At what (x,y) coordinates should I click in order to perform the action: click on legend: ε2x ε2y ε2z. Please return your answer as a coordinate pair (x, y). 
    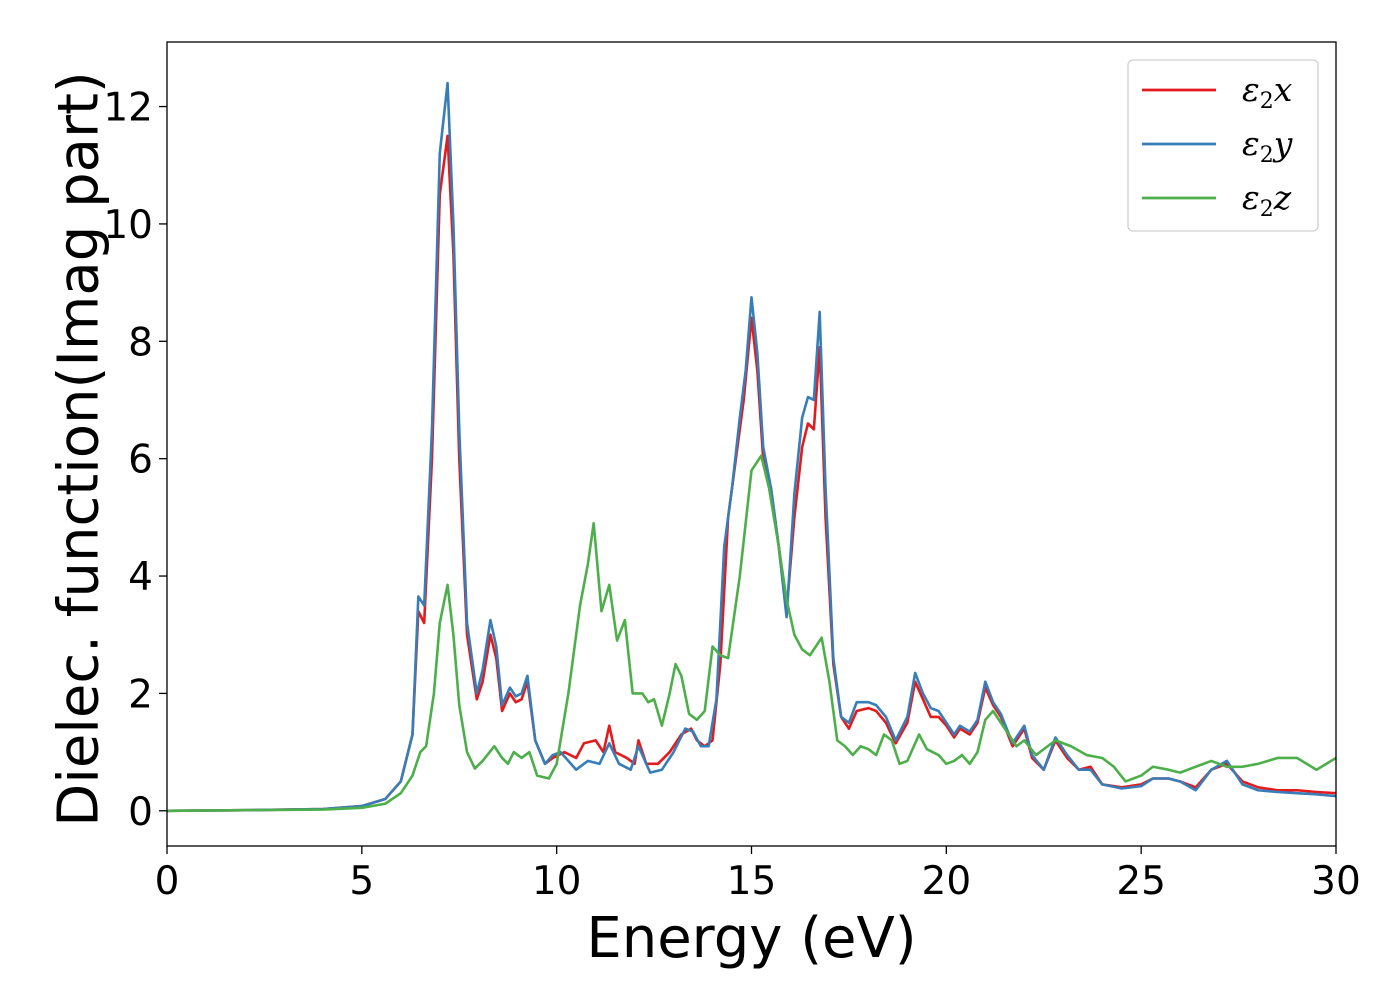
    Looking at the image, I should click on (1223, 145).